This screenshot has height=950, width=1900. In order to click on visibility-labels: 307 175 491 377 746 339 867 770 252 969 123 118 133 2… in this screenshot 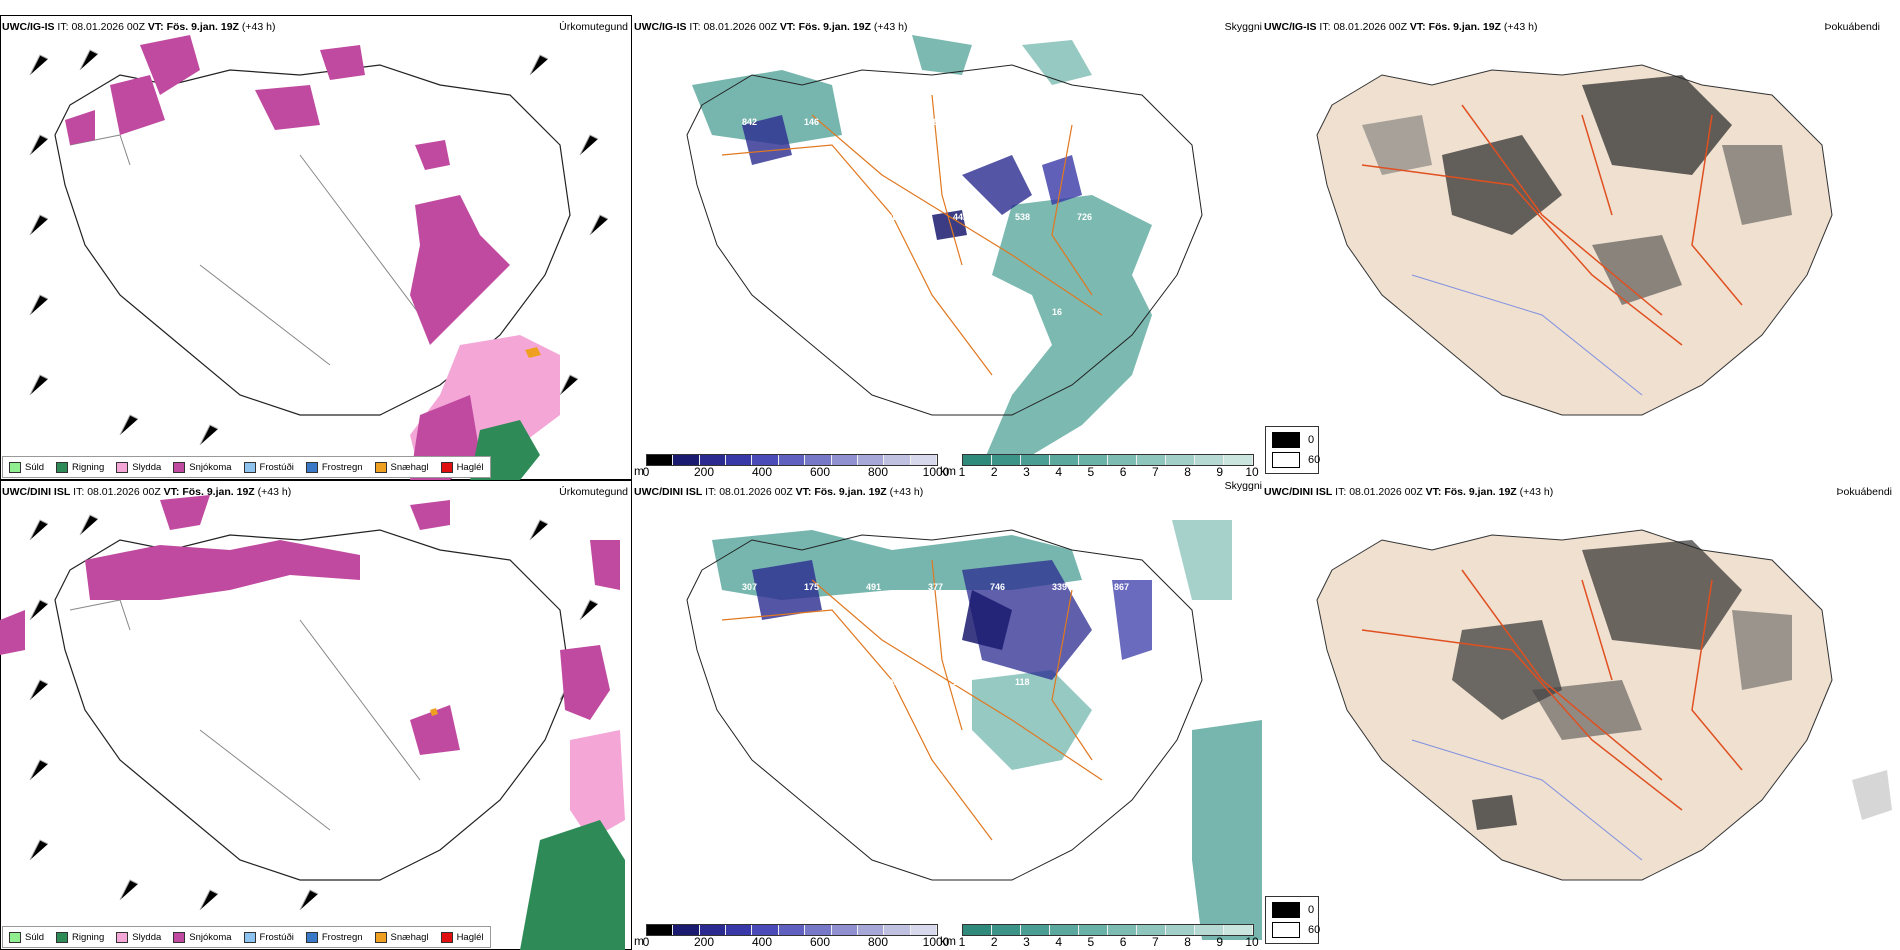, I will do `click(948, 682)`.